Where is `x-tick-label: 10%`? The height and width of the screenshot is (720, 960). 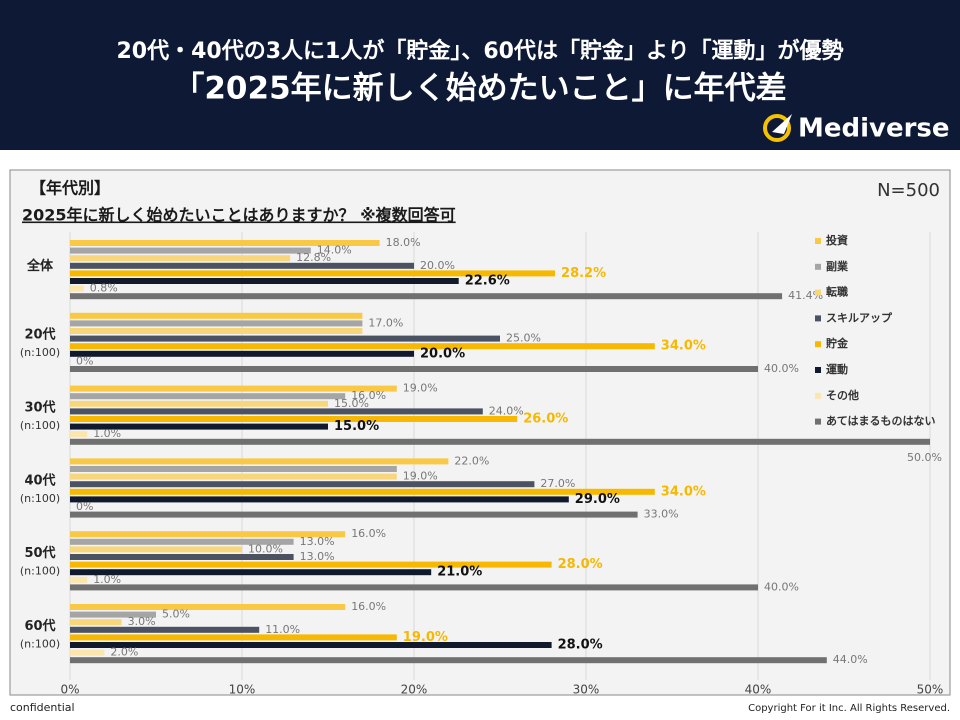
x-tick-label: 10% is located at coordinates (242, 690).